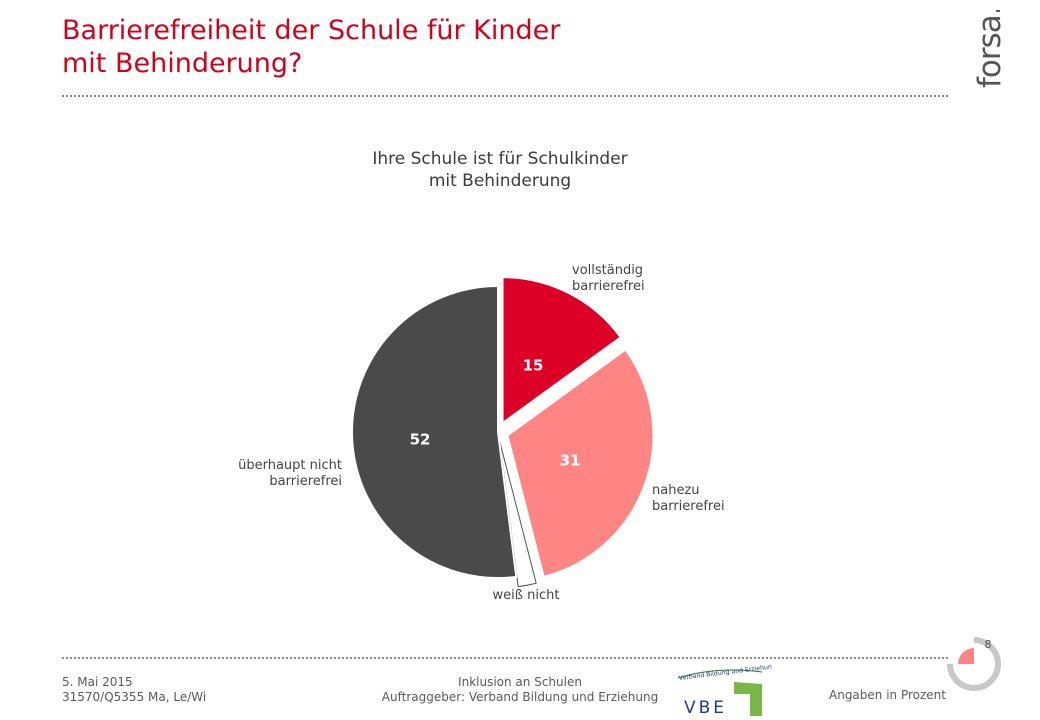  I want to click on pie-slice-weiss-nicht, so click(518, 514).